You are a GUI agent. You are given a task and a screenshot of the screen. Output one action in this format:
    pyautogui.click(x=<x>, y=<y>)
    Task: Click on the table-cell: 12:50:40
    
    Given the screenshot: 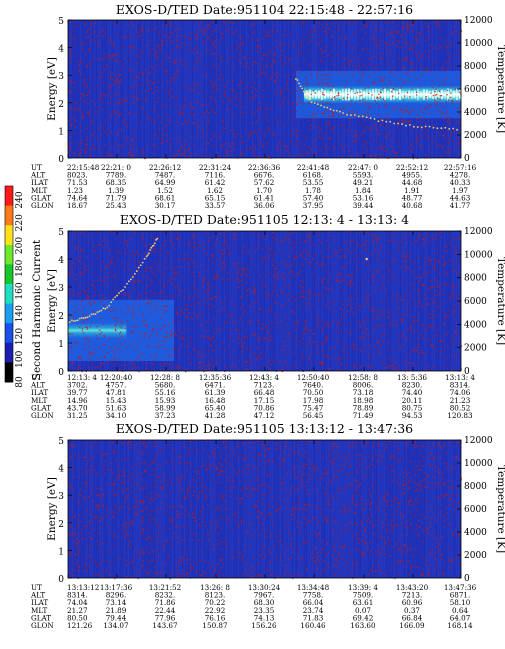 What is the action you would take?
    pyautogui.click(x=313, y=377)
    